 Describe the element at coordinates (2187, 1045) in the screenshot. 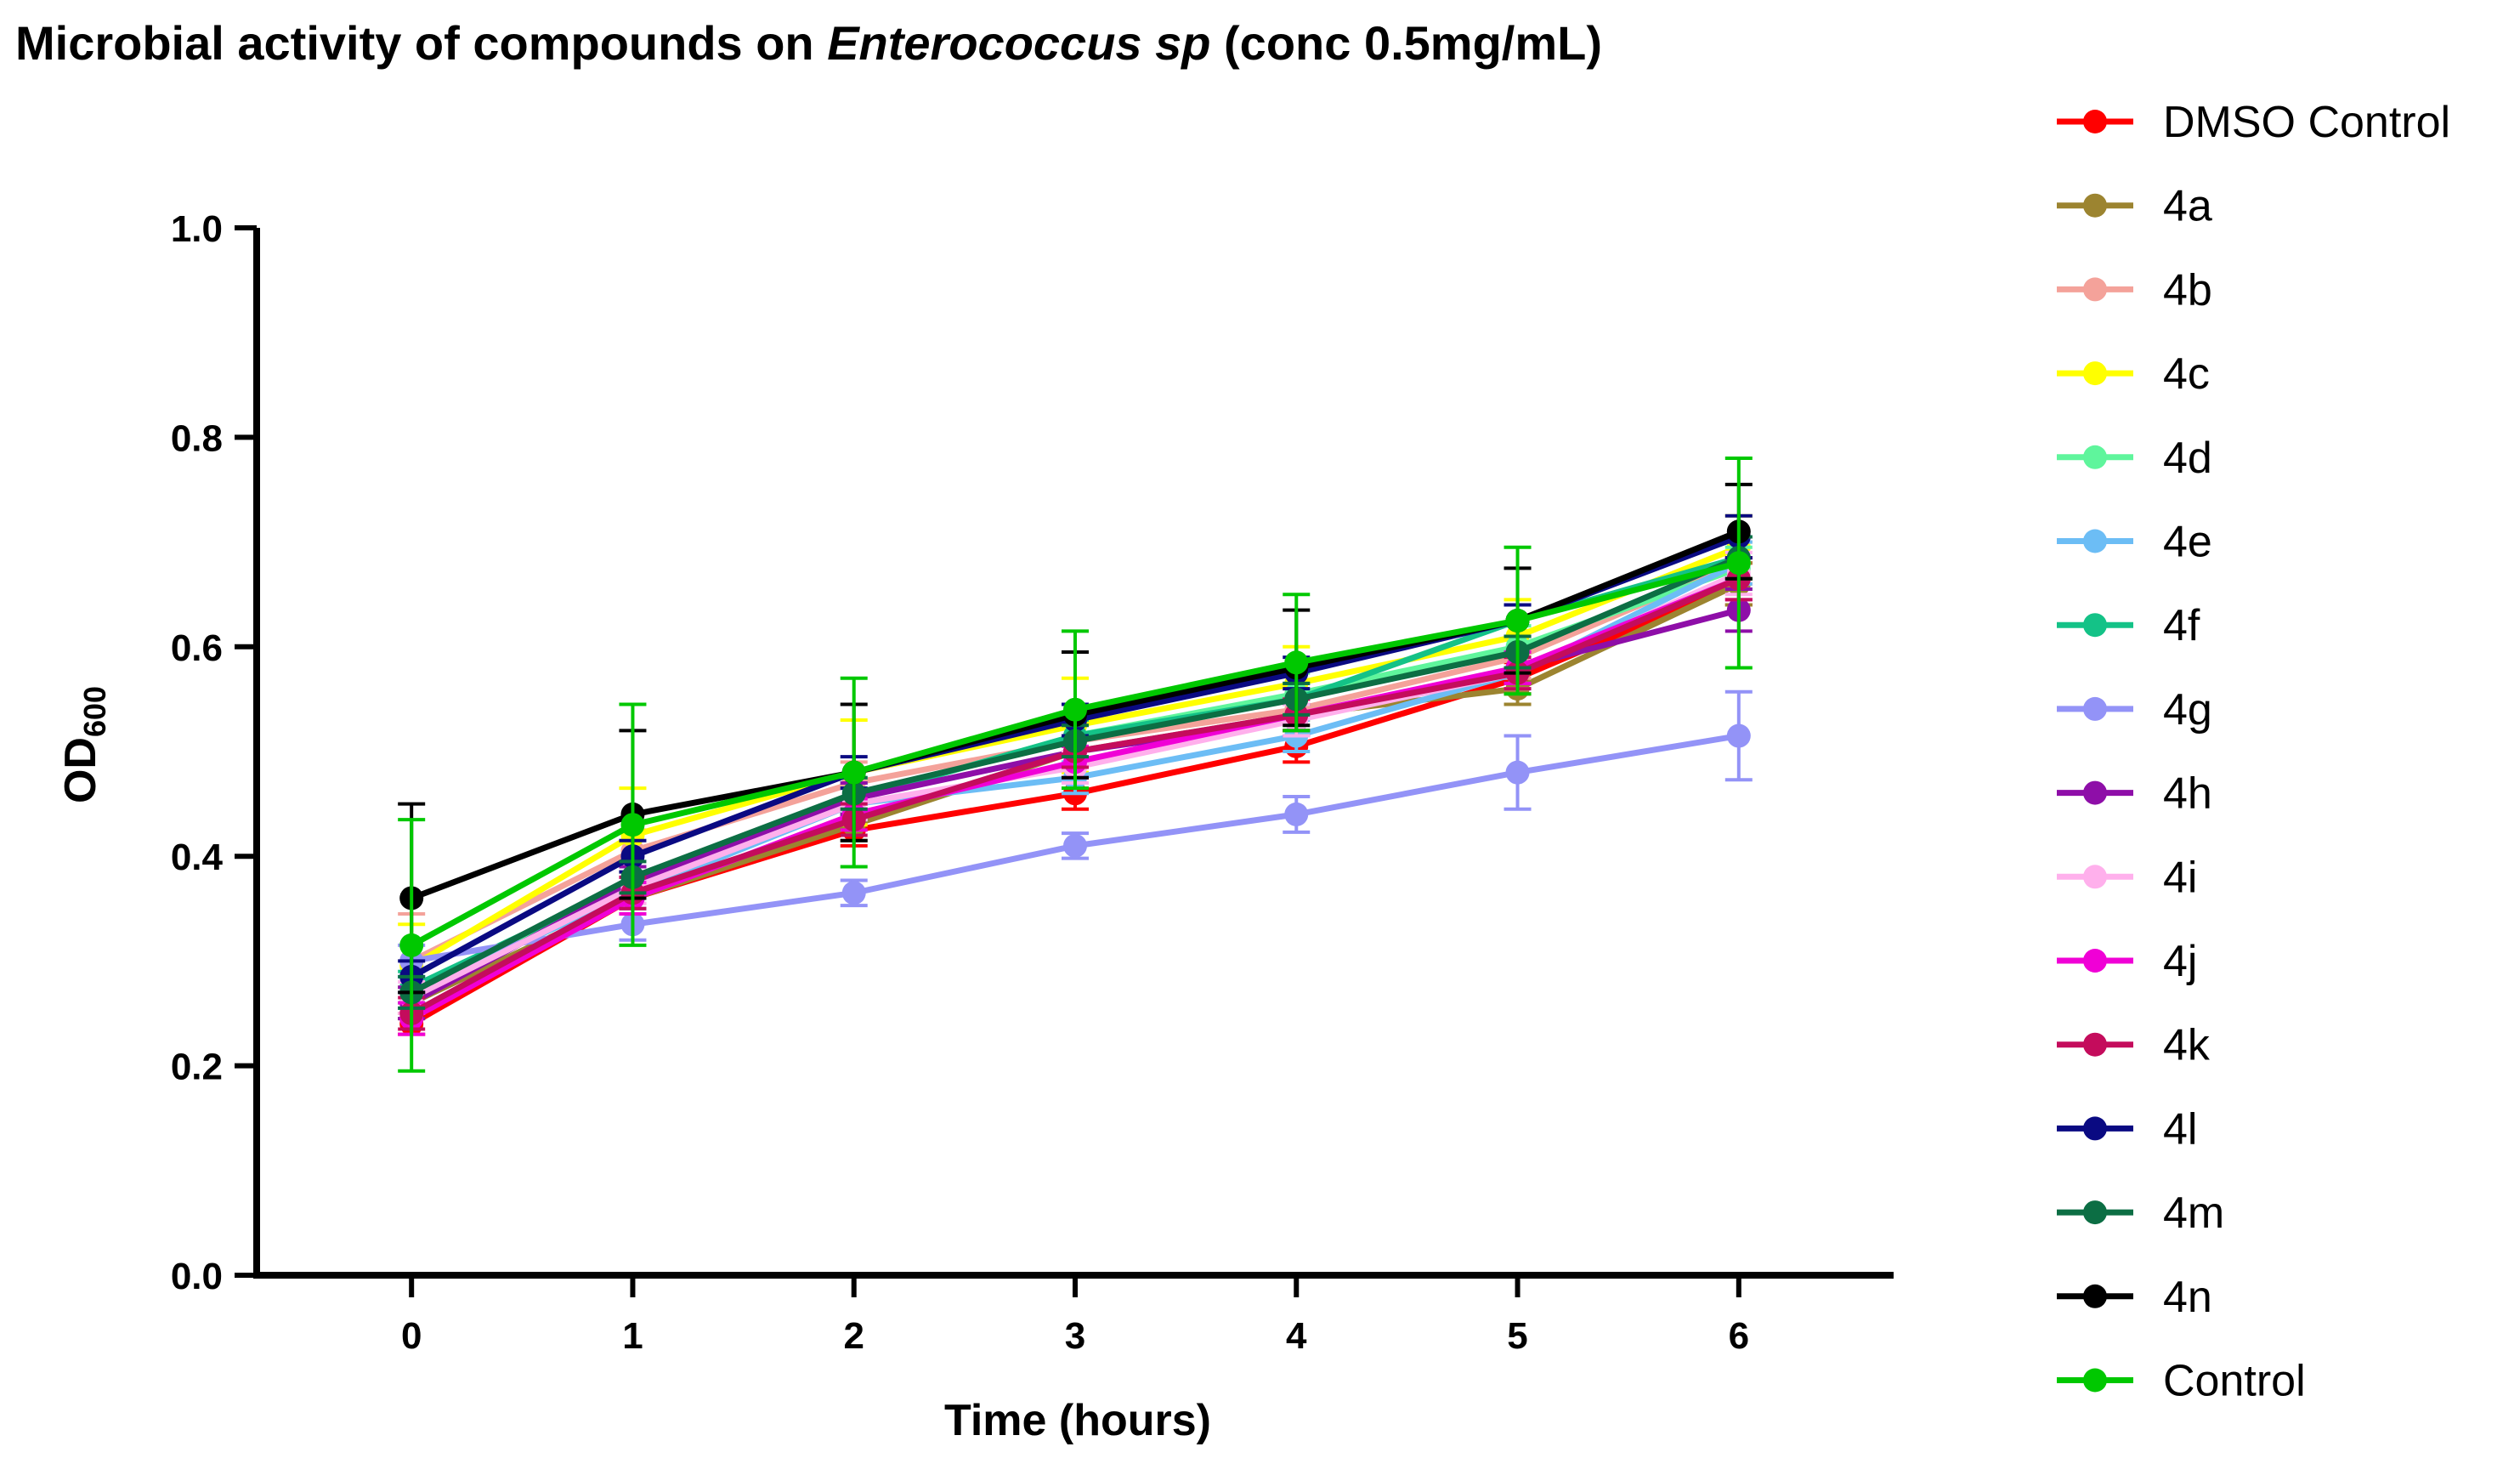

I see `legend-label: 4k` at that location.